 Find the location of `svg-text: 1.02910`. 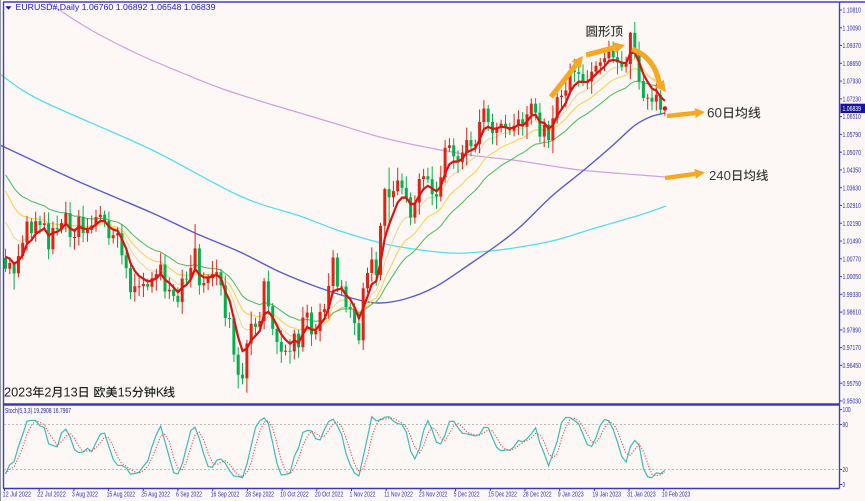

svg-text: 1.02910 is located at coordinates (852, 205).